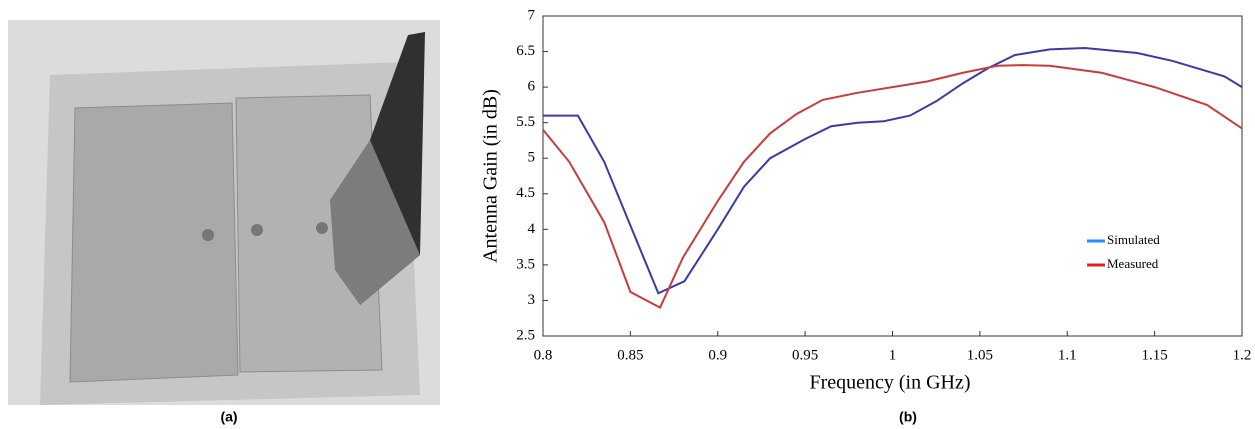  Describe the element at coordinates (532, 15) in the screenshot. I see `y-tick-label: 7` at that location.